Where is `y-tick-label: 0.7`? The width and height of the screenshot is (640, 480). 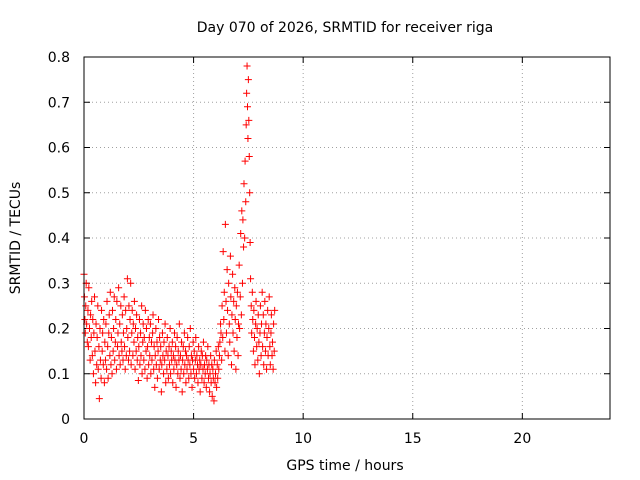 y-tick-label: 0.7 is located at coordinates (59, 103).